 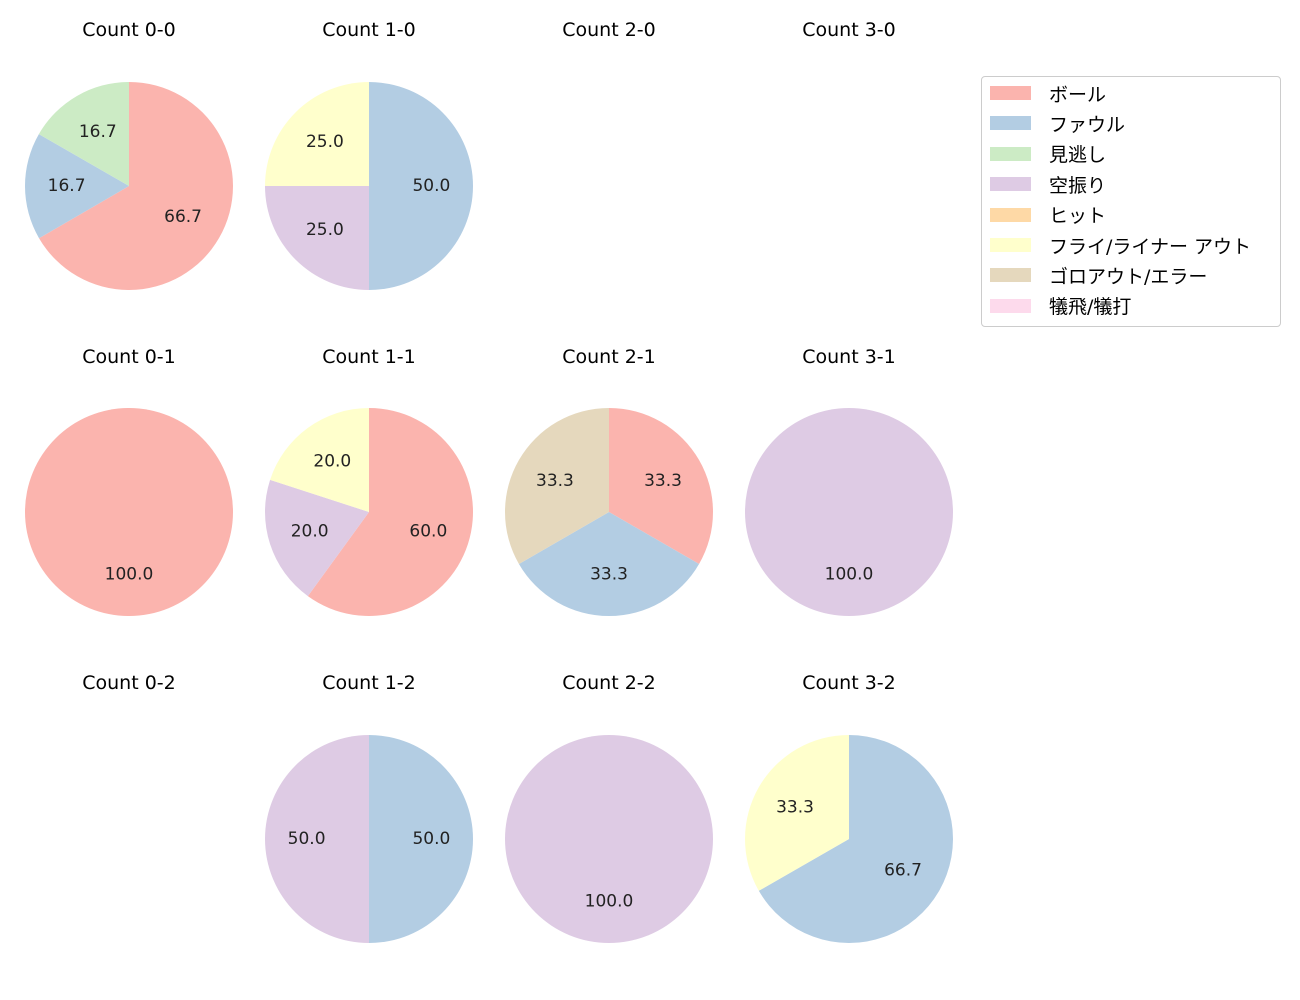 I want to click on legend-item: ゴロアウト/エラー, so click(x=1099, y=275).